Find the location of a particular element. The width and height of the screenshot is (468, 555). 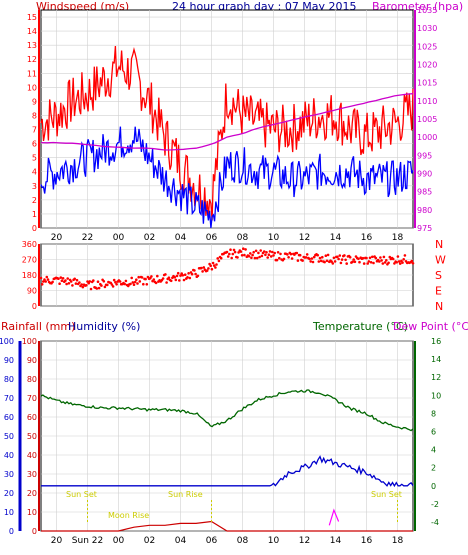

barometer-y-tick-label: 990 is located at coordinates (424, 174).